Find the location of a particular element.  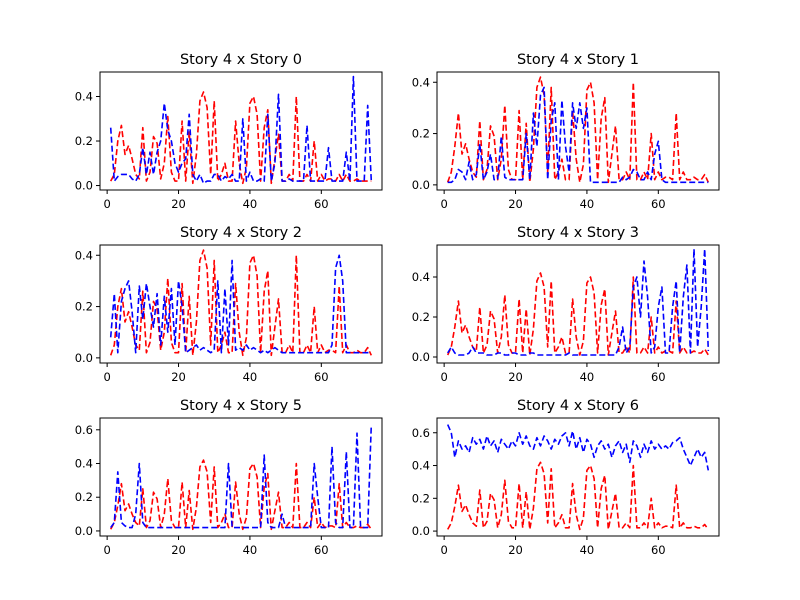

subplot-3: 0 20 40 60 0.0 0.2 0.4 Story 4 x Story 3 is located at coordinates (566, 304).